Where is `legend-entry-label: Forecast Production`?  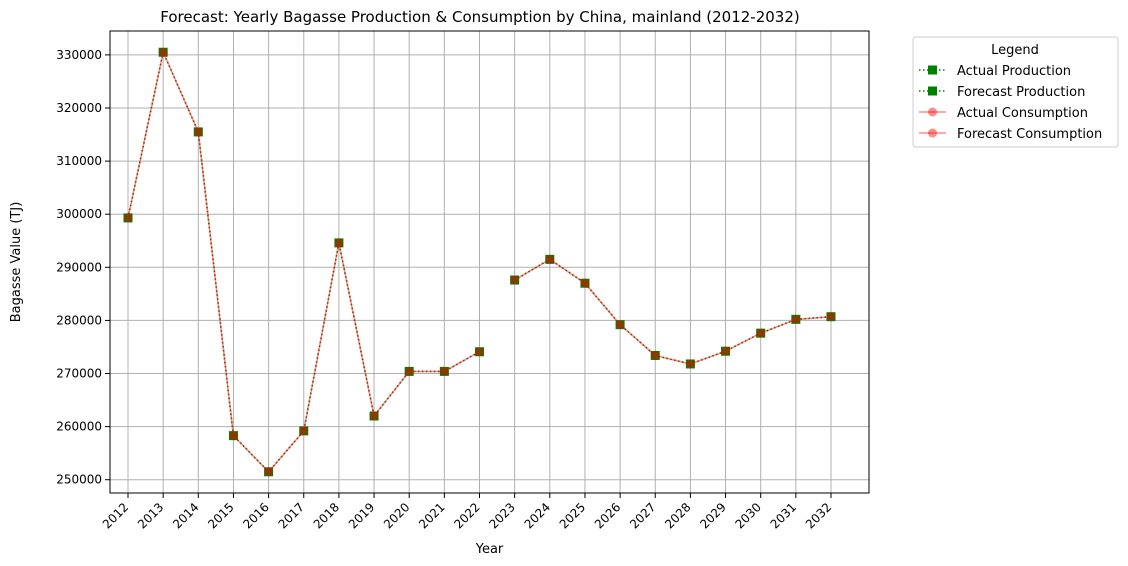
legend-entry-label: Forecast Production is located at coordinates (1021, 92).